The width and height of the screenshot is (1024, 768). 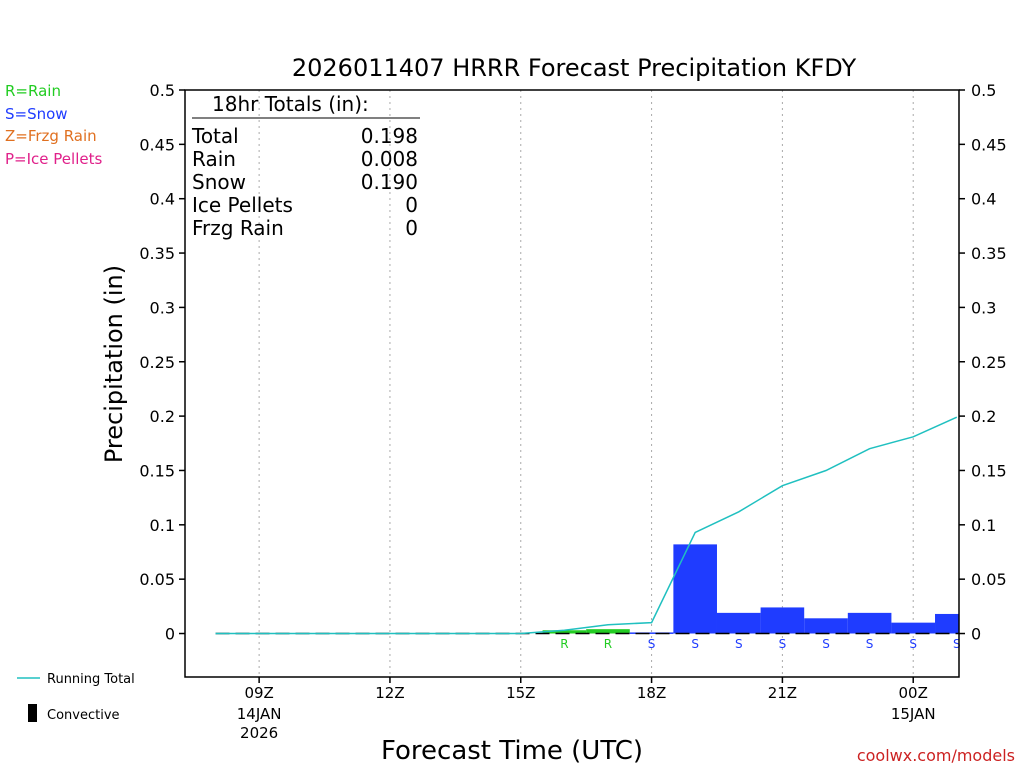 I want to click on y-tick-label-right: 0, so click(x=976, y=634).